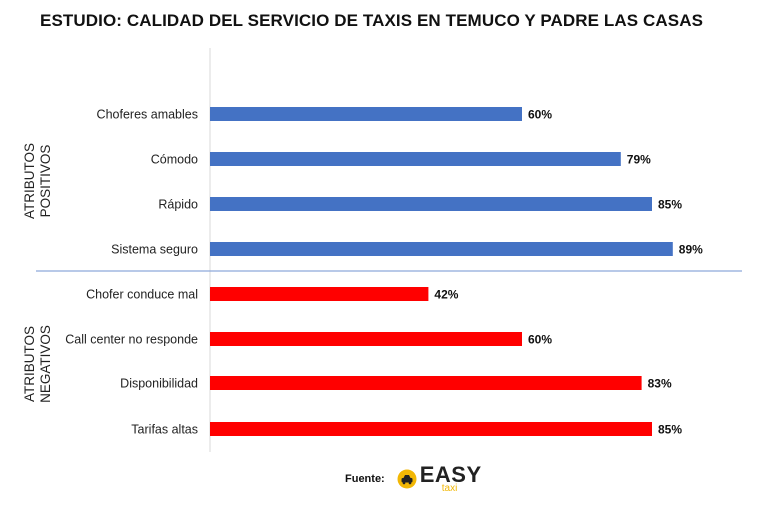  What do you see at coordinates (154, 250) in the screenshot?
I see `category-label: Sistema seguro` at bounding box center [154, 250].